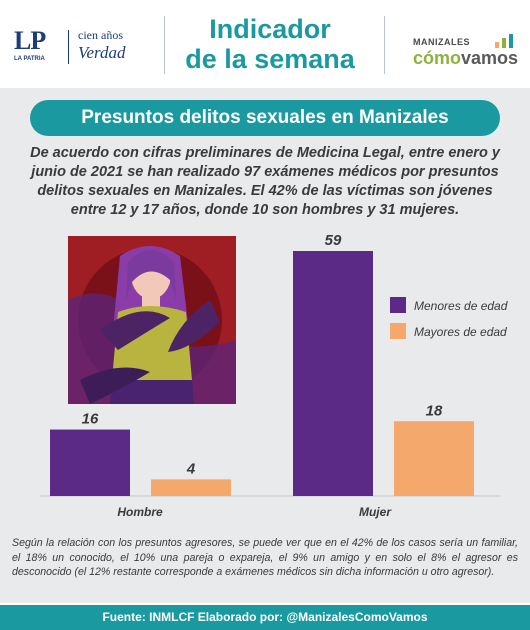 The height and width of the screenshot is (630, 530). I want to click on bar-chart-icon, so click(504, 41).